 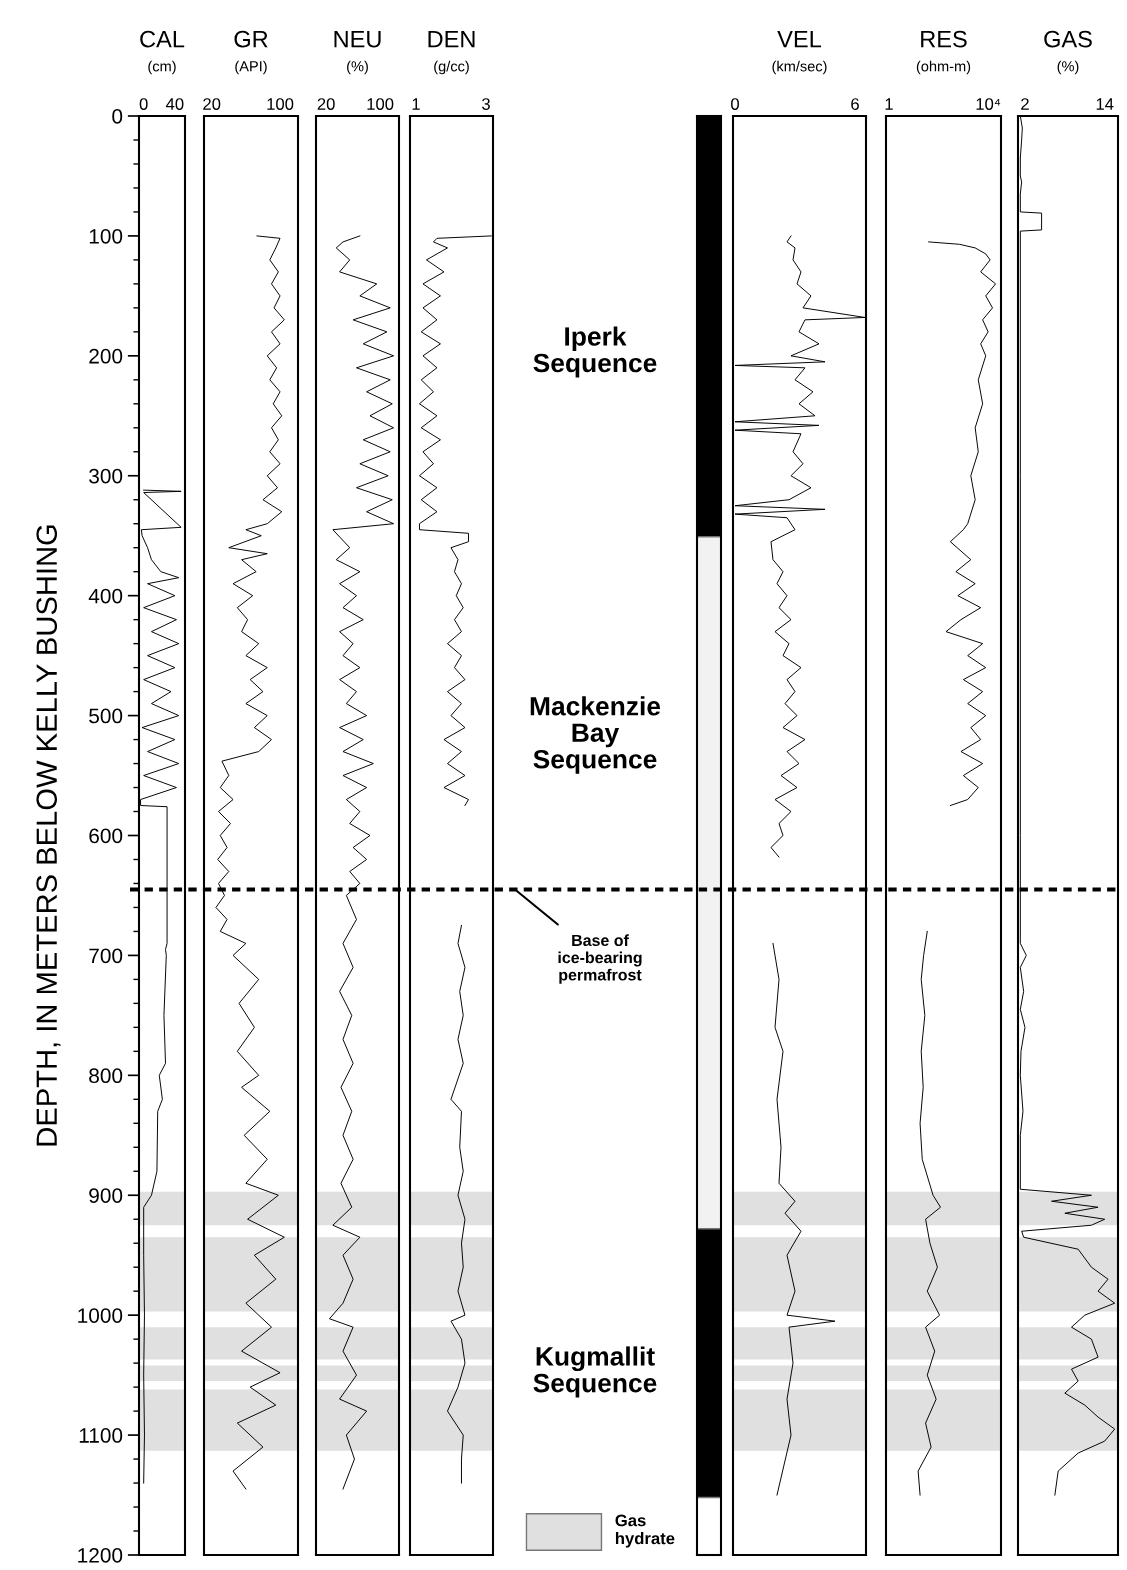 What do you see at coordinates (645, 1531) in the screenshot?
I see `legend-label: Gas hydrate` at bounding box center [645, 1531].